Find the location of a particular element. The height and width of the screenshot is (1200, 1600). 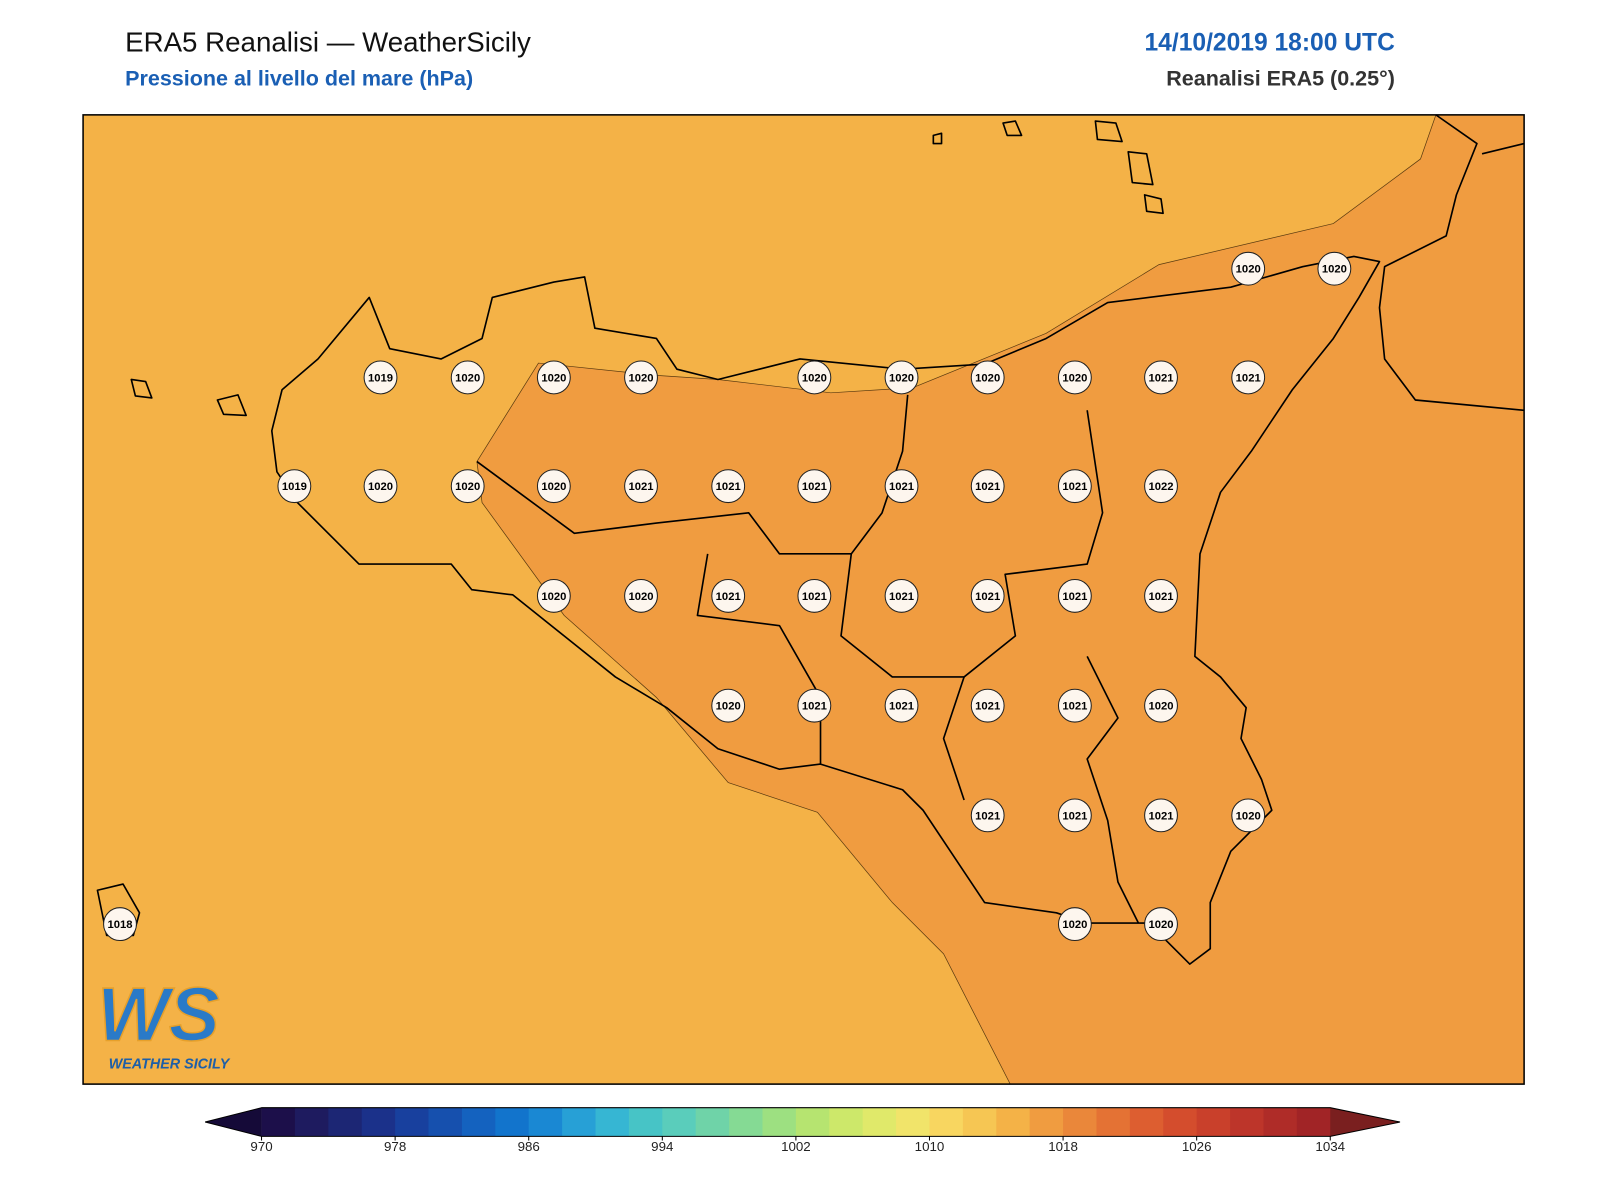

logo: WS WEATHER SICILY is located at coordinates (164, 1022).